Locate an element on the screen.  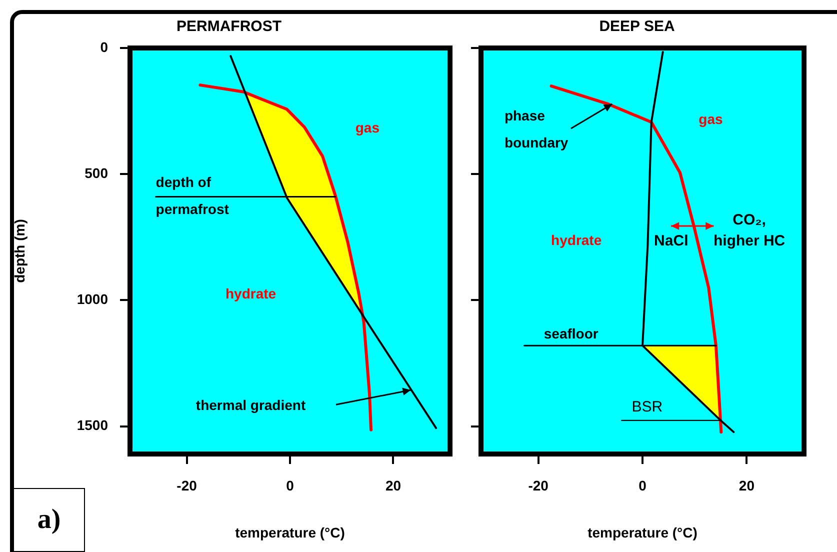
annotation: NaCl is located at coordinates (671, 241).